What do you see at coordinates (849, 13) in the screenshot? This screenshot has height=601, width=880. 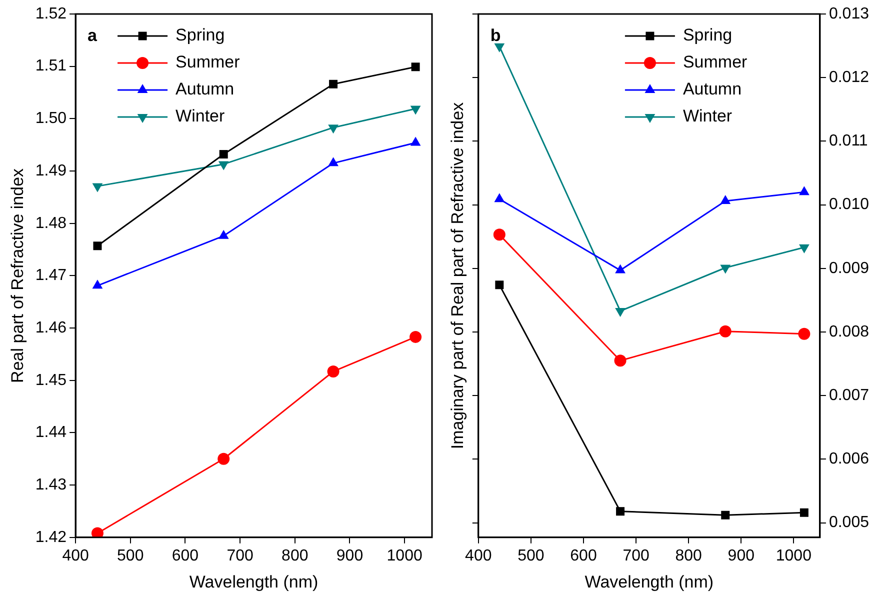 I see `y2-tick-label: 0.013` at bounding box center [849, 13].